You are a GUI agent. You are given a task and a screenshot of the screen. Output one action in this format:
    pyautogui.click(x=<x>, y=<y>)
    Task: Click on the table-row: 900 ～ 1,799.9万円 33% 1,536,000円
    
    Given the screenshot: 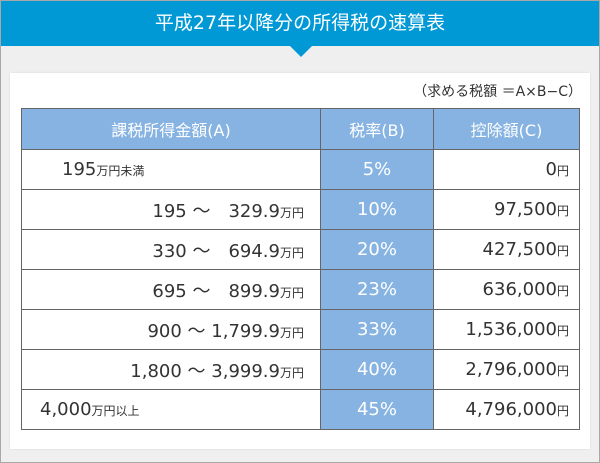 What is the action you would take?
    pyautogui.click(x=300, y=329)
    